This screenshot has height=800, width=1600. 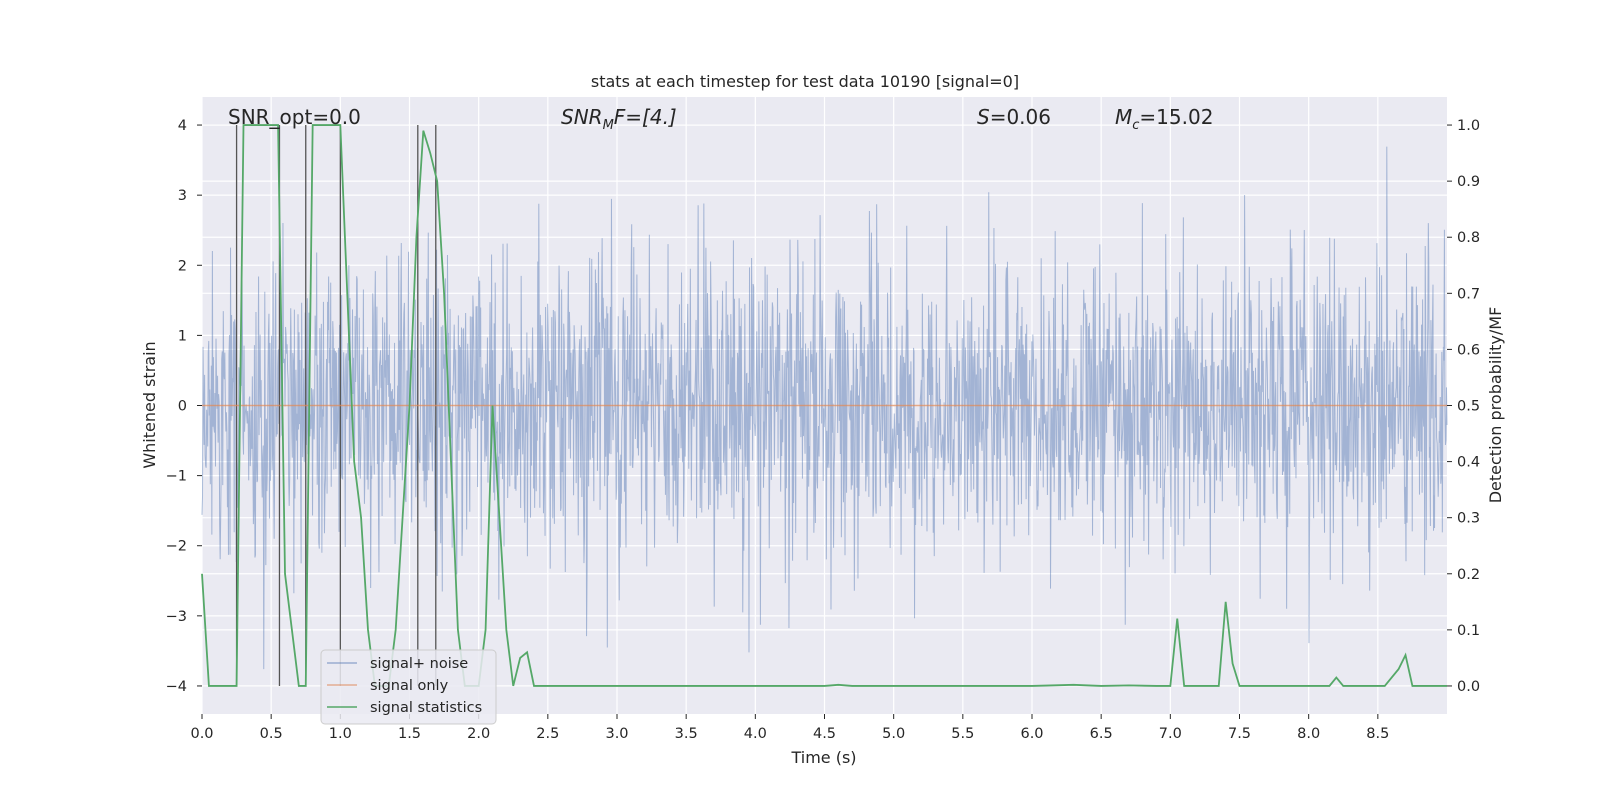 I want to click on legend-label-signal-statistics: signal statistics, so click(x=426, y=708).